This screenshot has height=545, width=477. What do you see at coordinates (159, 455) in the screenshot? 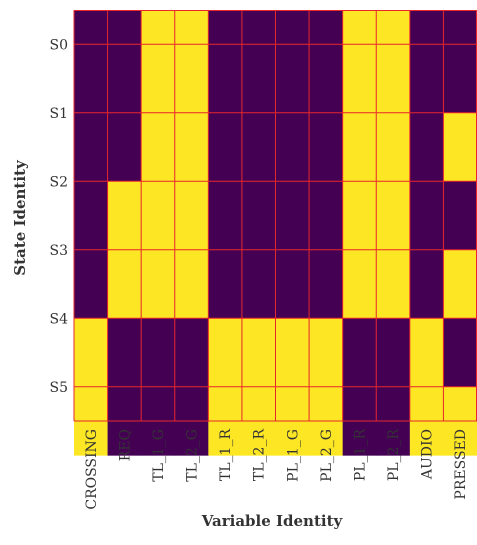
I see `x-tick-label: TL_1_G` at bounding box center [159, 455].